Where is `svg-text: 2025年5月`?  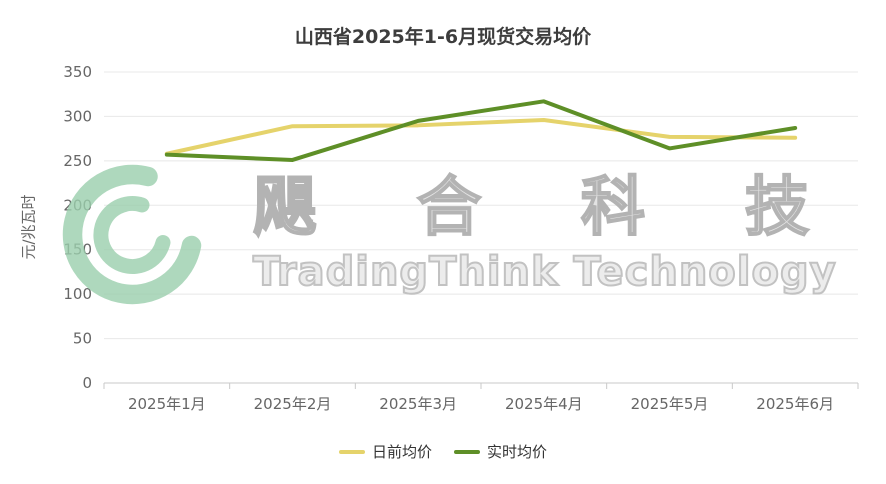 svg-text: 2025年5月 is located at coordinates (670, 404).